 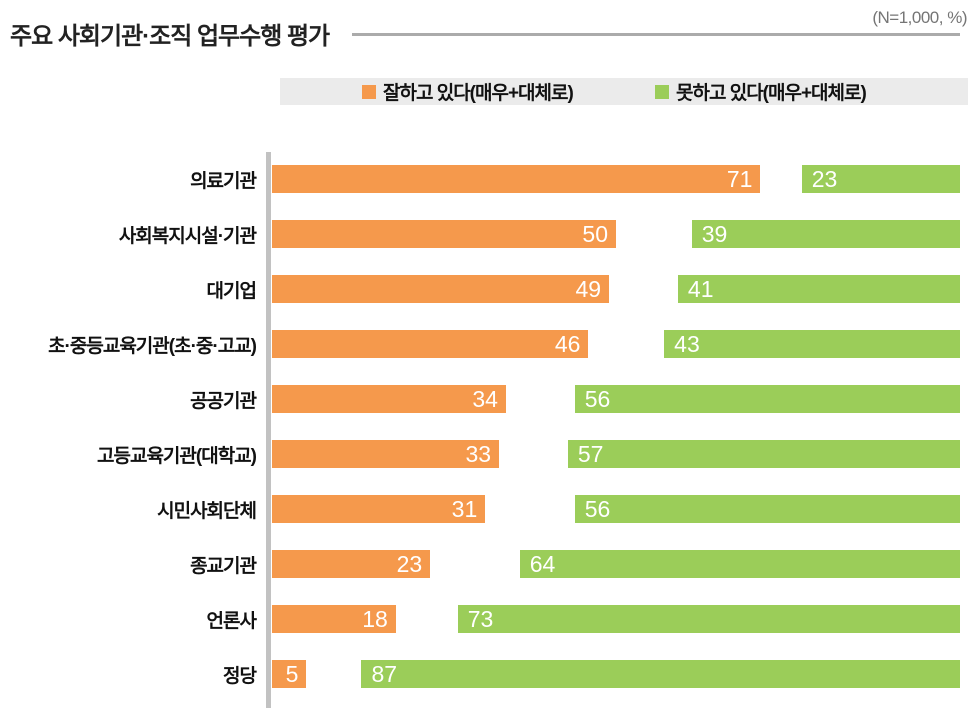 I want to click on bar-positive: 49, so click(x=441, y=289).